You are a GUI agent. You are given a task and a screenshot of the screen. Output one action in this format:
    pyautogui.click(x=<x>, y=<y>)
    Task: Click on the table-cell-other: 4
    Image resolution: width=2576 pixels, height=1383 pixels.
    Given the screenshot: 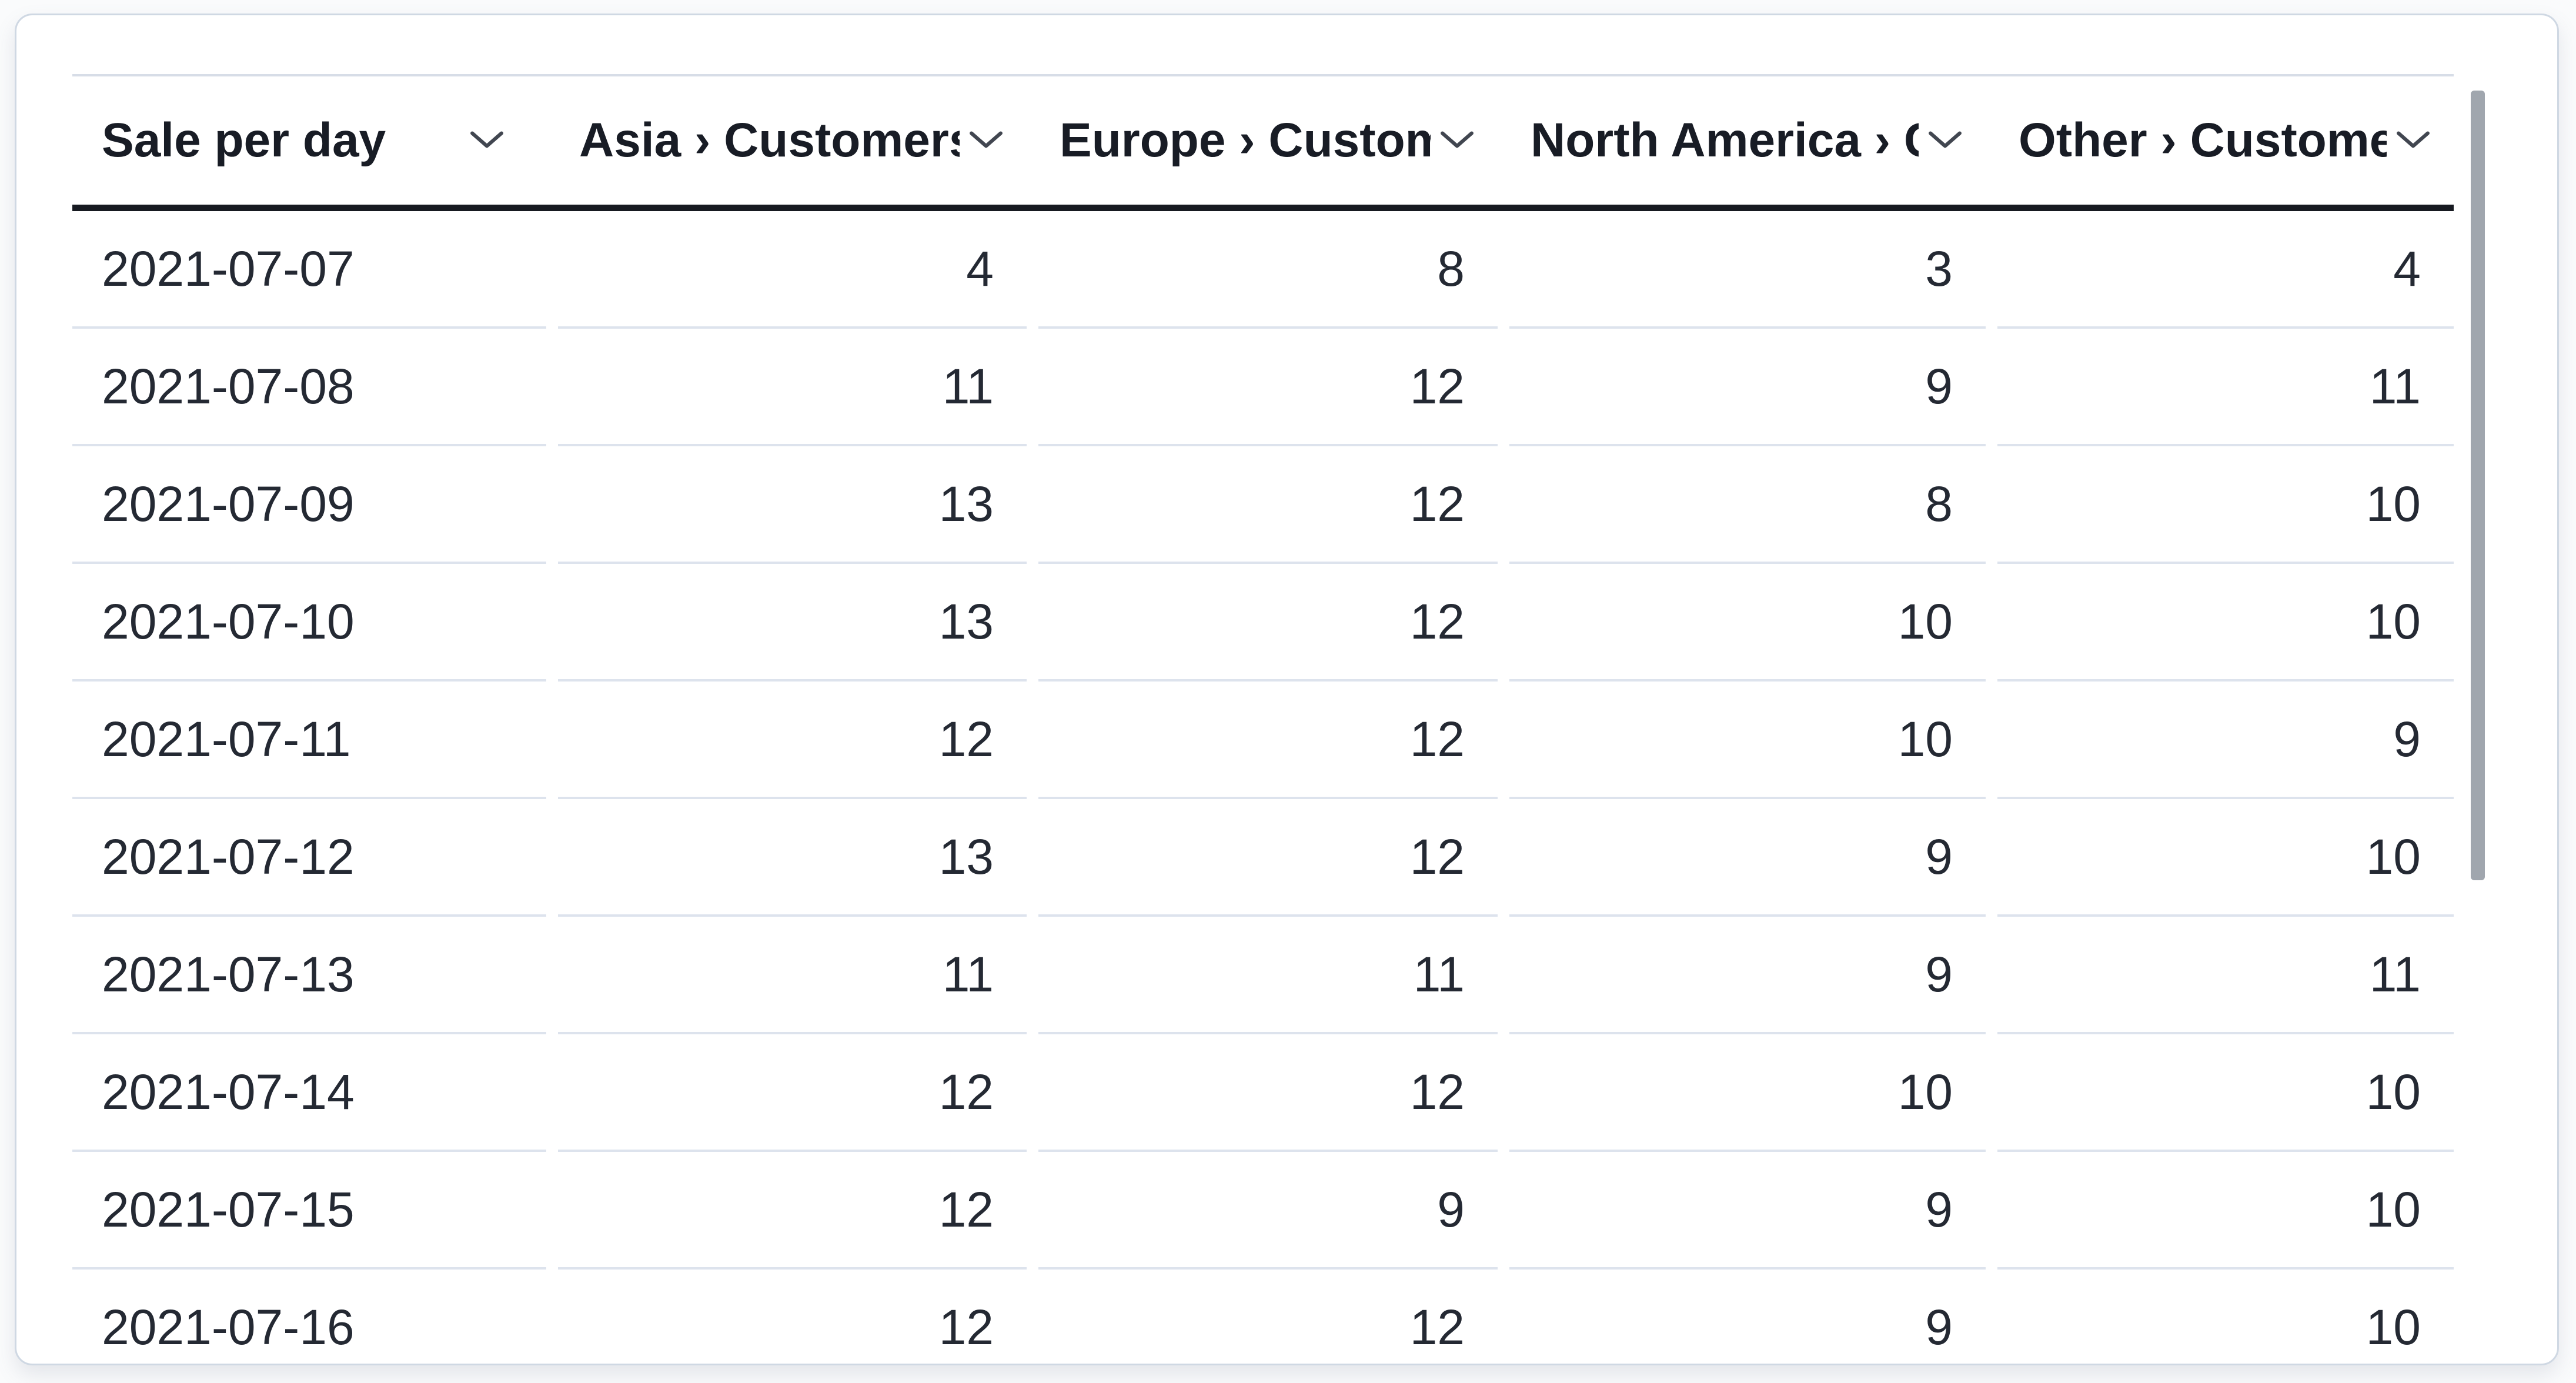 What is the action you would take?
    pyautogui.click(x=2225, y=270)
    